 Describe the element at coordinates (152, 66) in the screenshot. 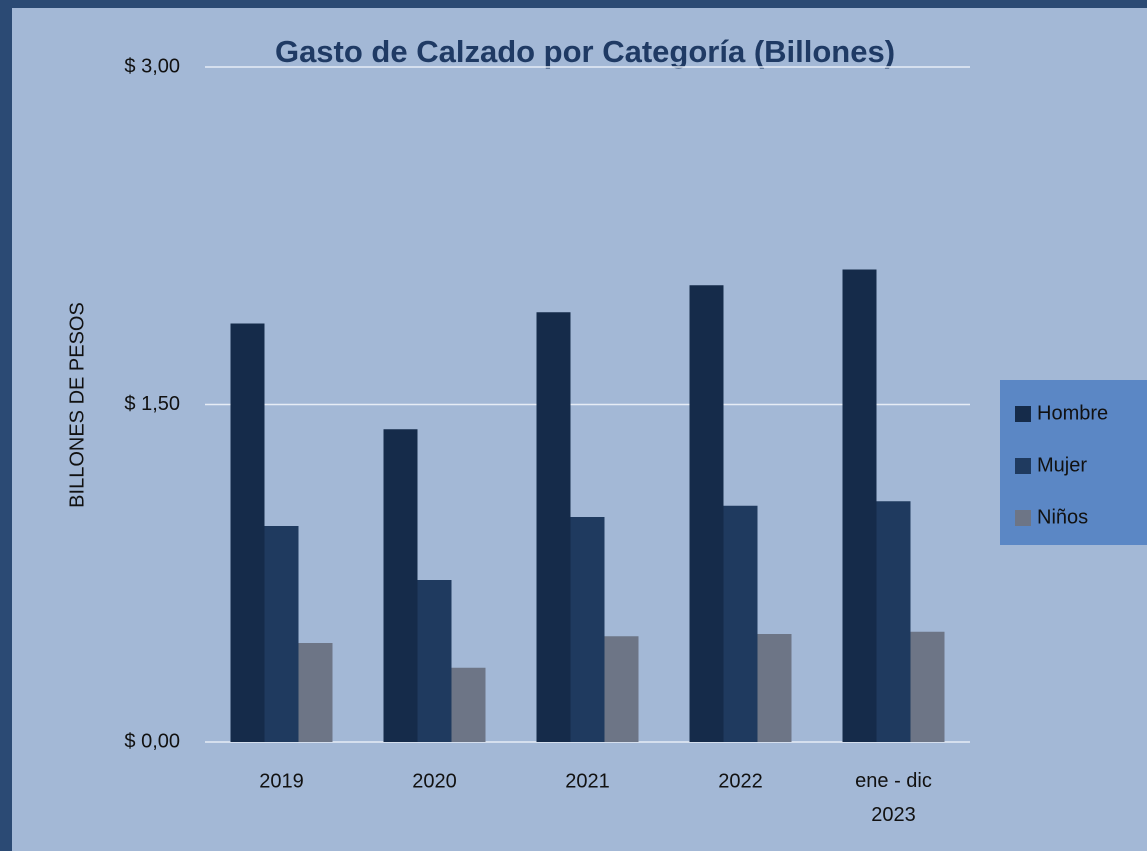

I see `y-tick-label: $ 3,00` at that location.